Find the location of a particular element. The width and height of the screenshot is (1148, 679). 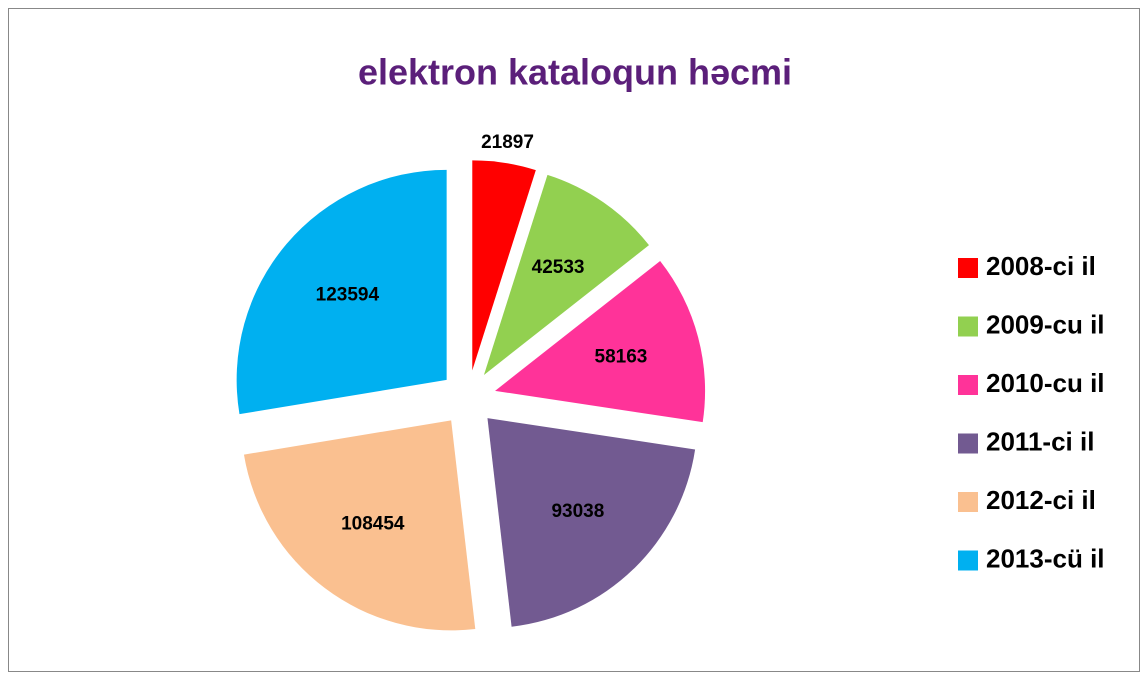

data-label: 93038 is located at coordinates (577, 511).